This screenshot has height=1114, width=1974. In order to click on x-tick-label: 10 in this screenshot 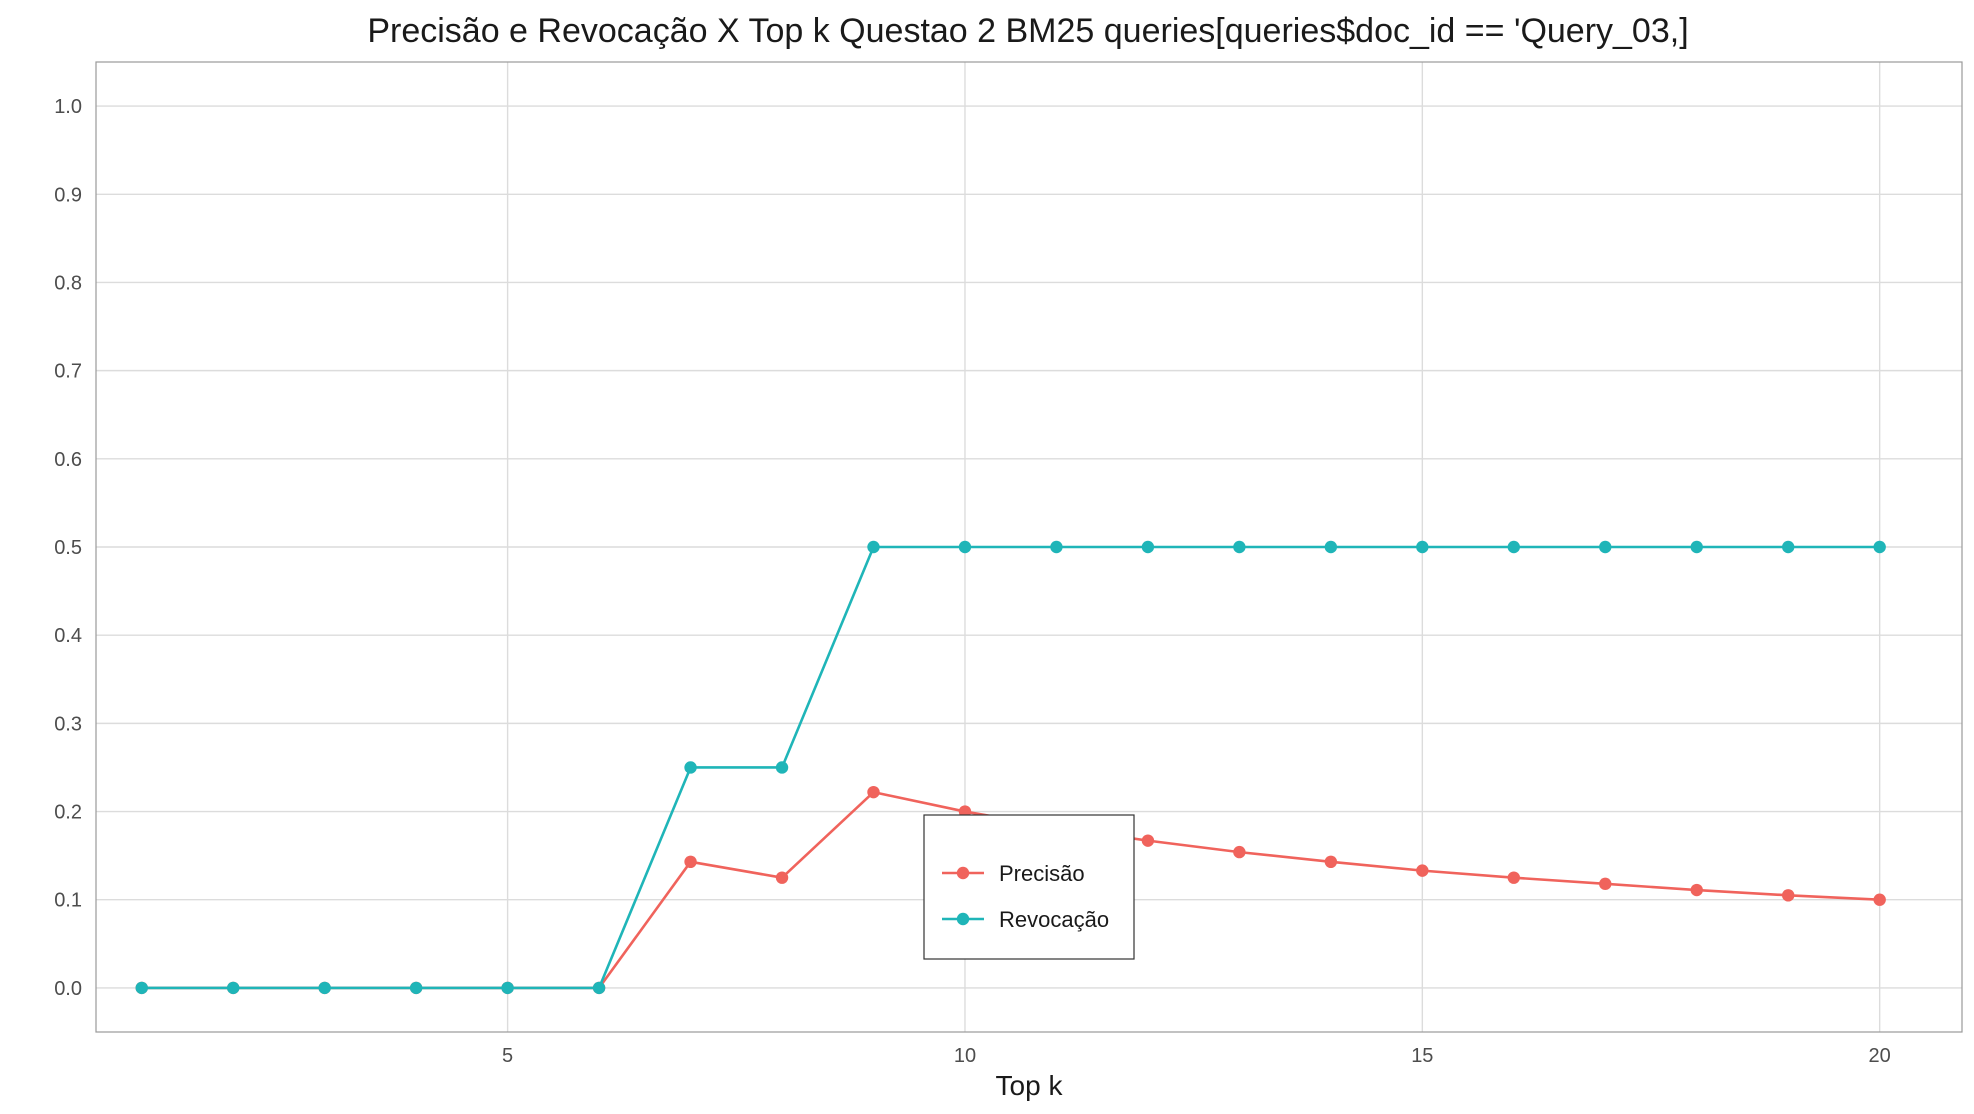, I will do `click(965, 1056)`.